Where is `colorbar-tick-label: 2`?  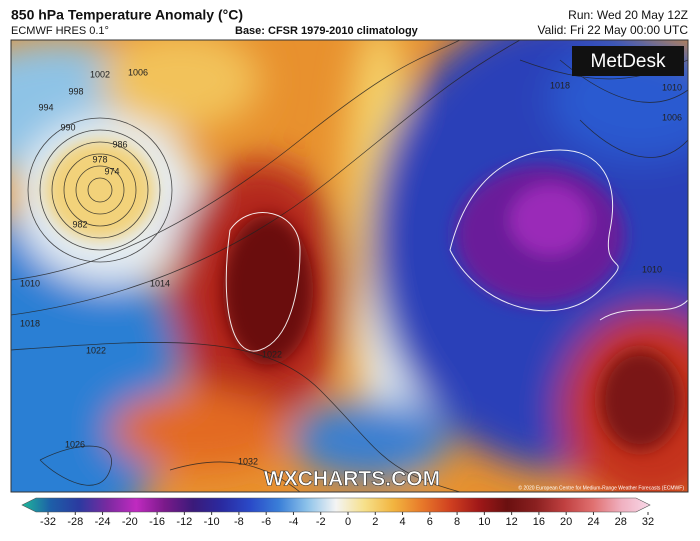 colorbar-tick-label: 2 is located at coordinates (375, 522).